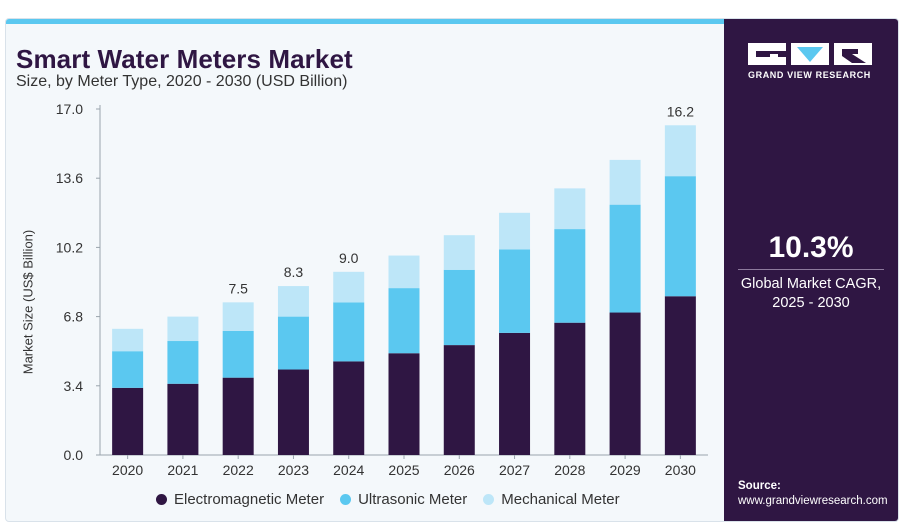 Image resolution: width=906 pixels, height=523 pixels. I want to click on chart-title: Smart Water Meters Market, so click(184, 59).